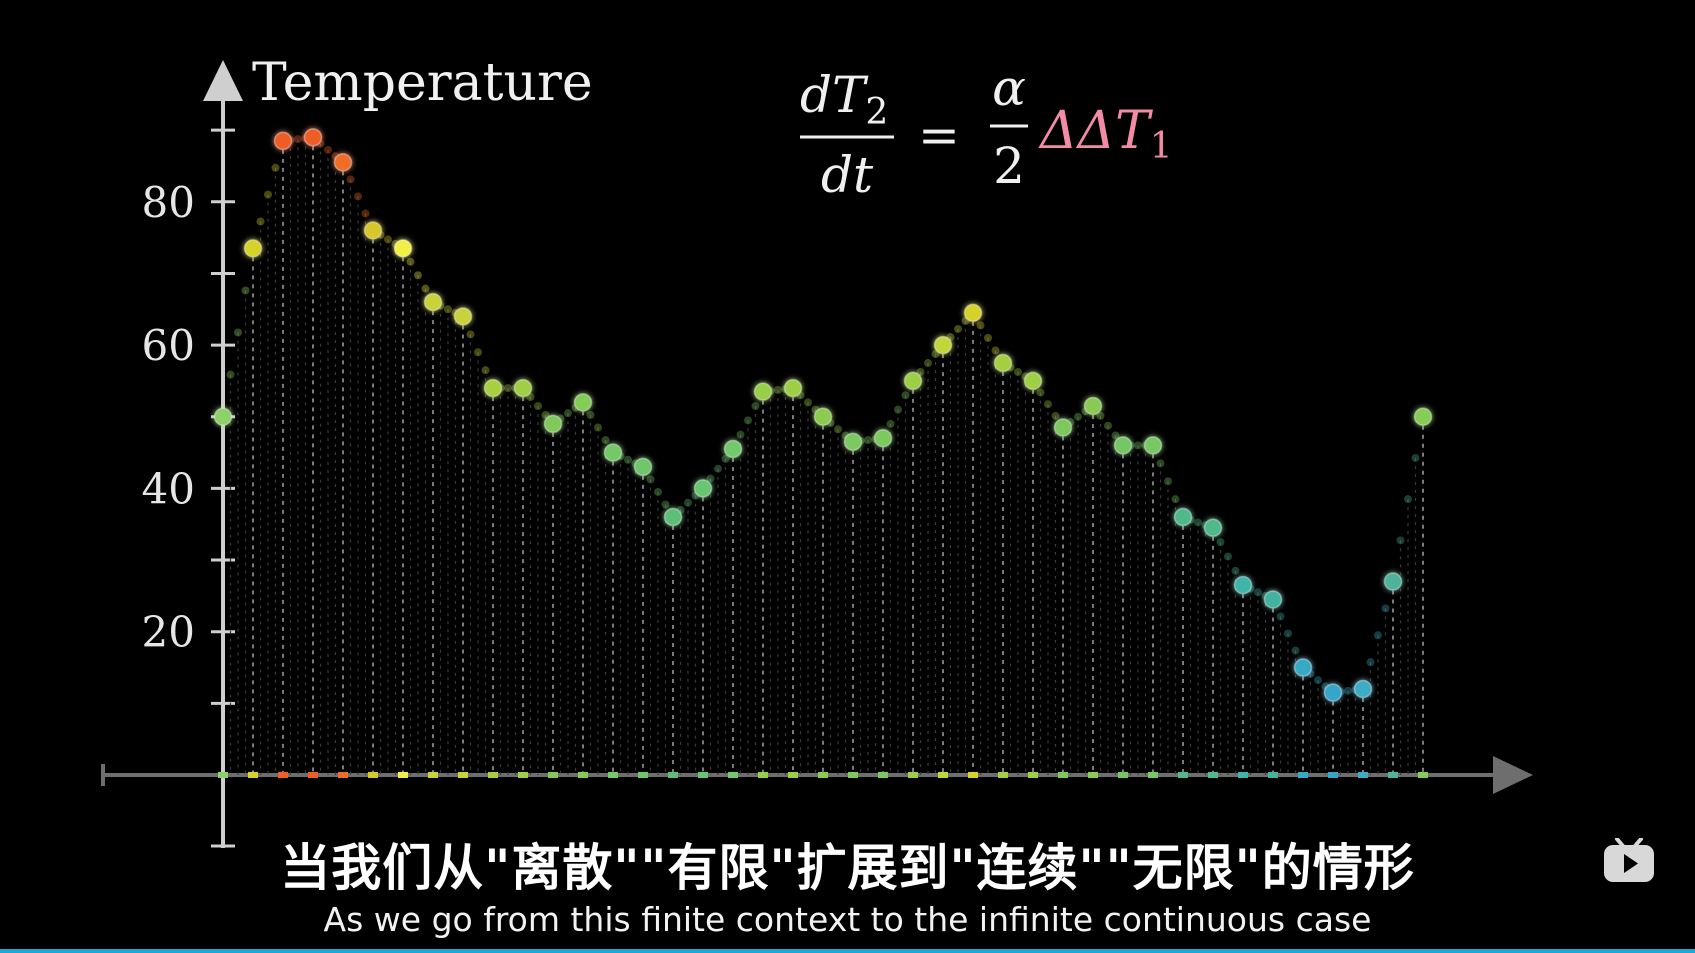 This screenshot has width=1695, height=953. I want to click on play-icon, so click(1629, 859).